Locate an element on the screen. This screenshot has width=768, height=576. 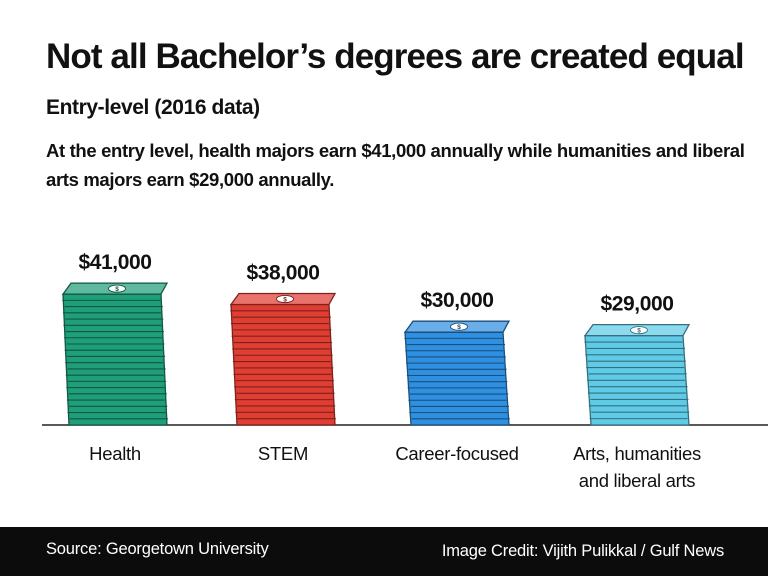
source-text: Source: Georgetown University is located at coordinates (157, 549).